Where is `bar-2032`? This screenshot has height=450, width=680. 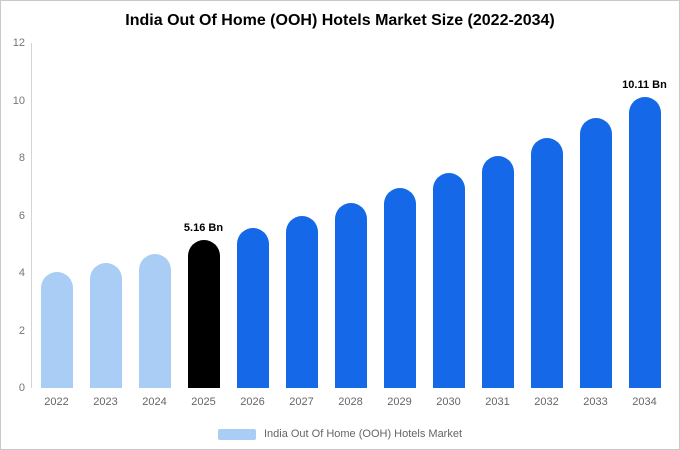
bar-2032 is located at coordinates (546, 262).